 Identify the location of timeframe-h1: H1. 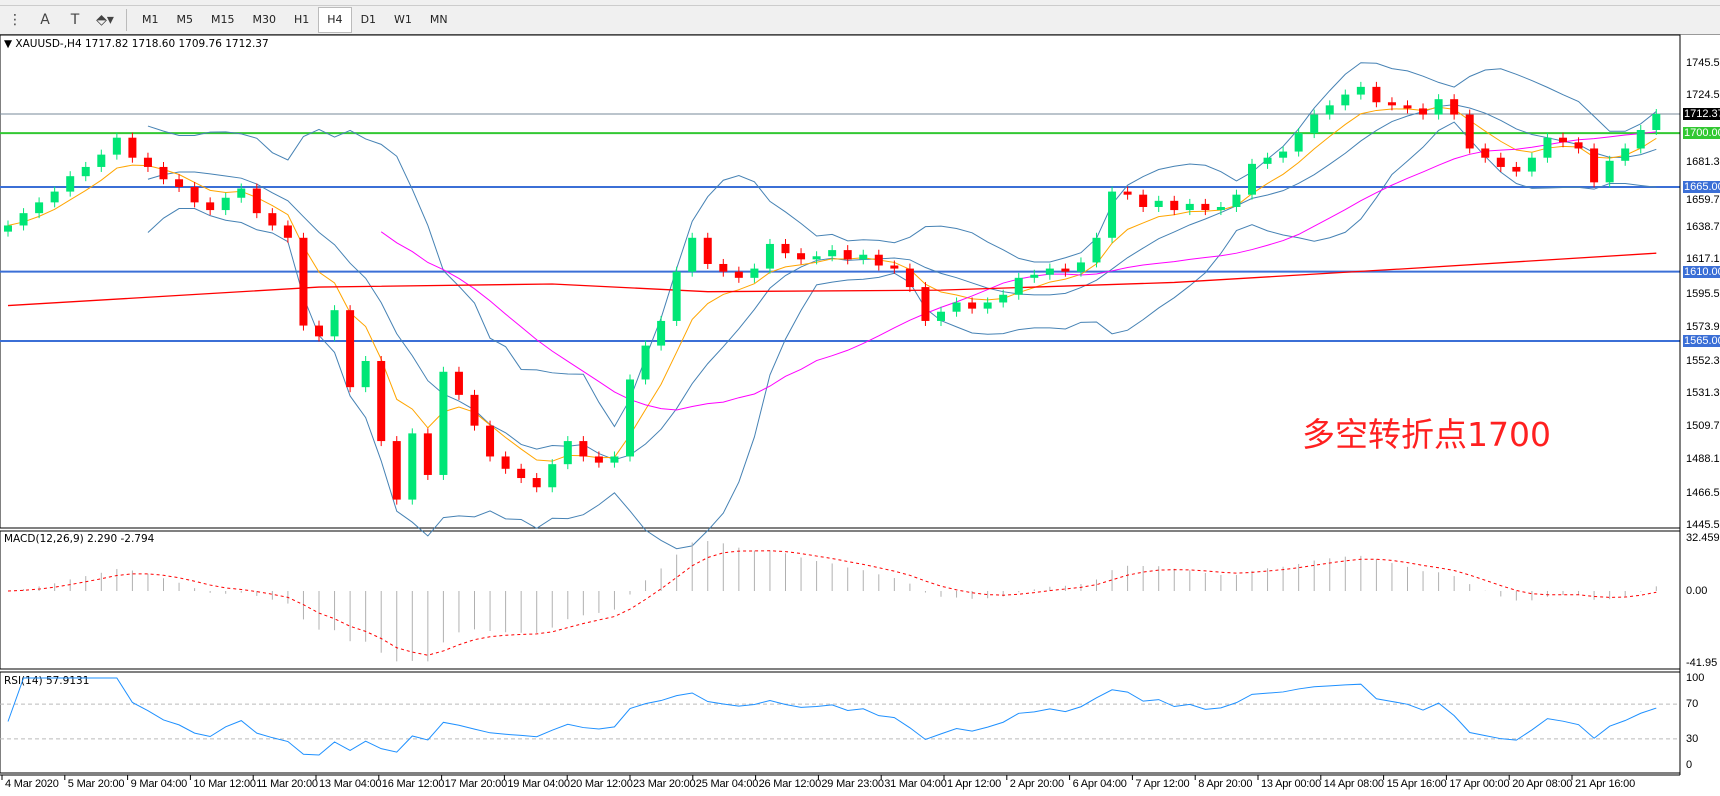
(302, 19).